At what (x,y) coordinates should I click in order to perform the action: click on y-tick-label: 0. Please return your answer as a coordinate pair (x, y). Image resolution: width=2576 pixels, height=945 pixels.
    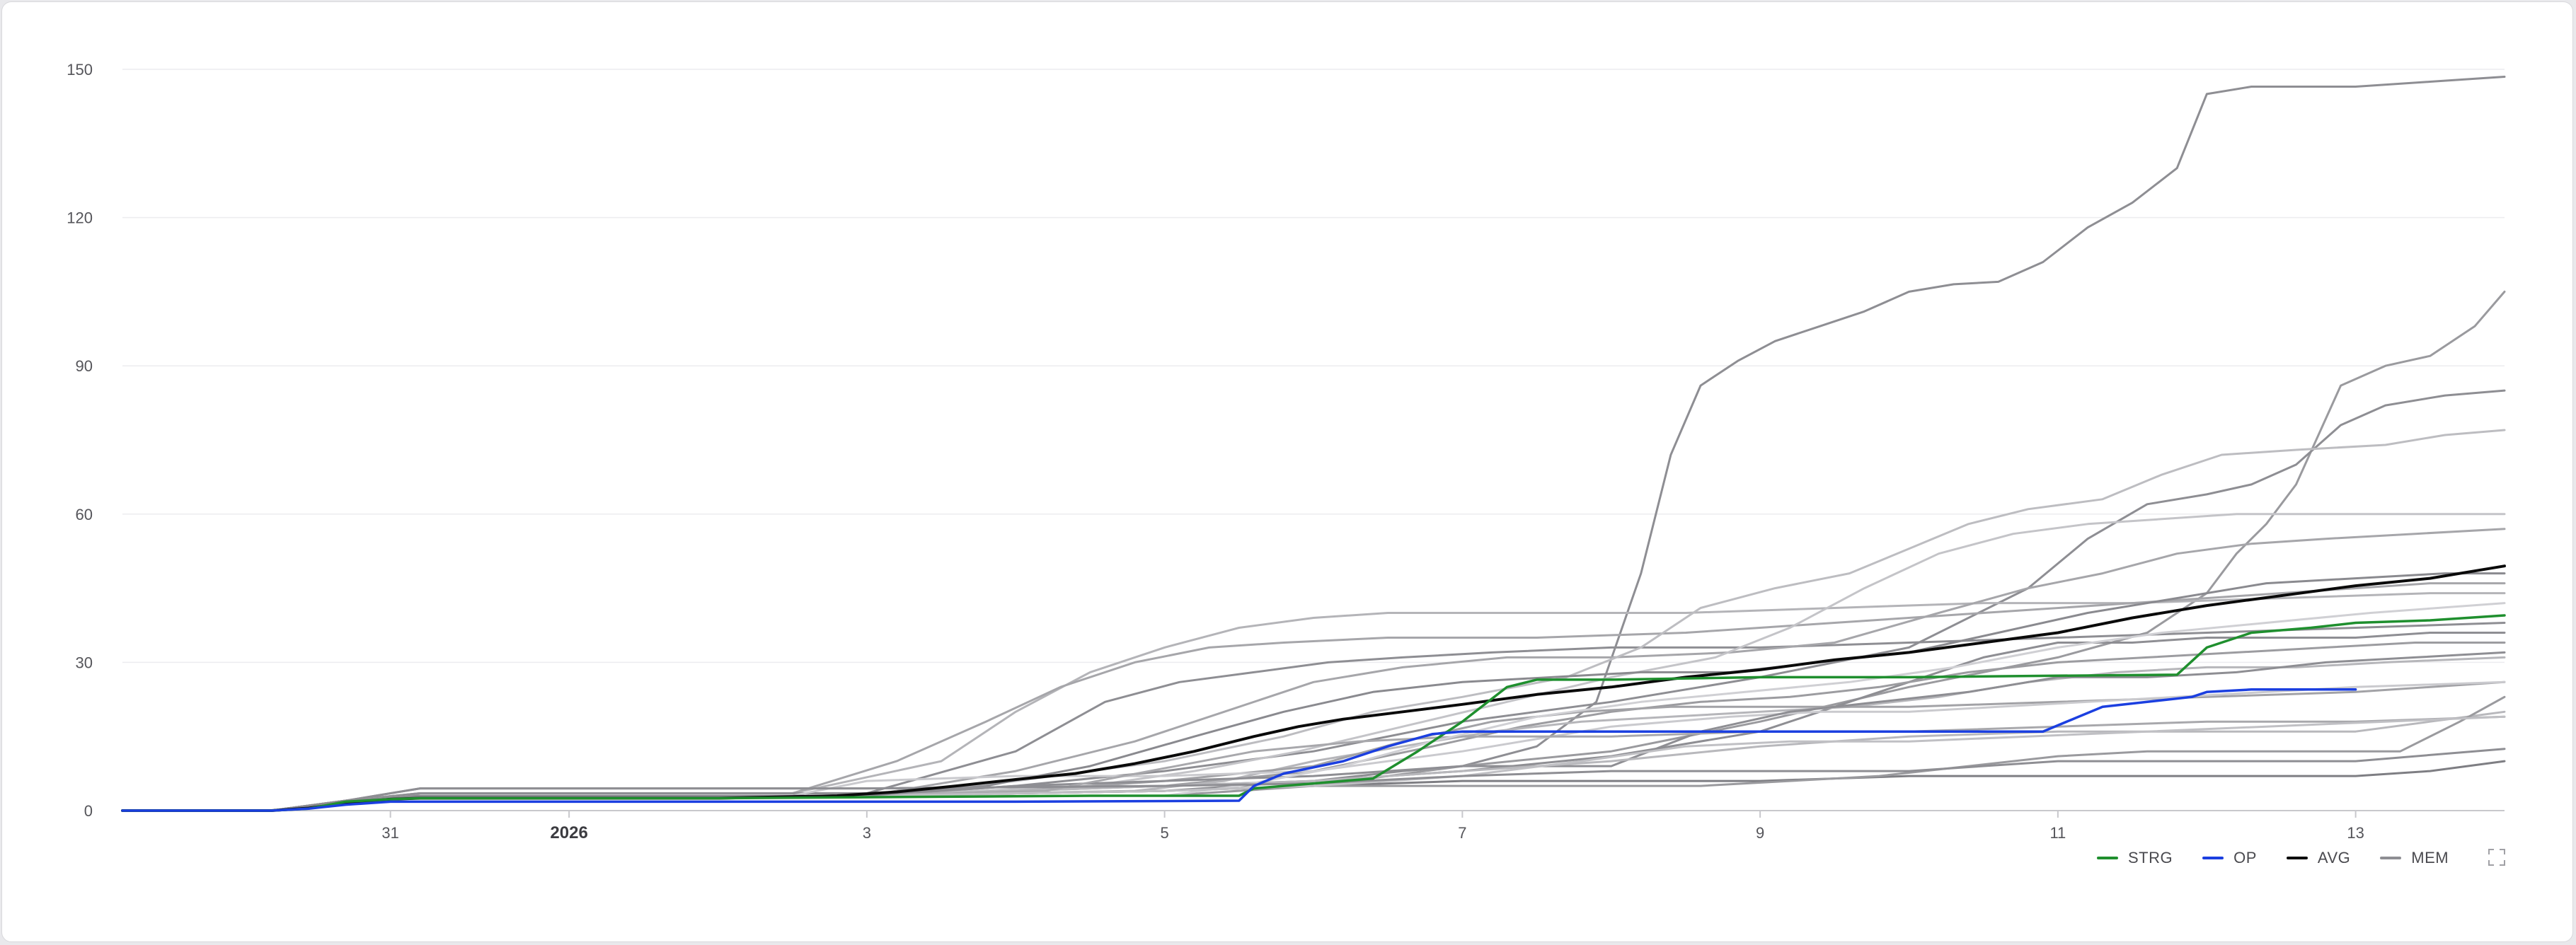
    Looking at the image, I should click on (89, 811).